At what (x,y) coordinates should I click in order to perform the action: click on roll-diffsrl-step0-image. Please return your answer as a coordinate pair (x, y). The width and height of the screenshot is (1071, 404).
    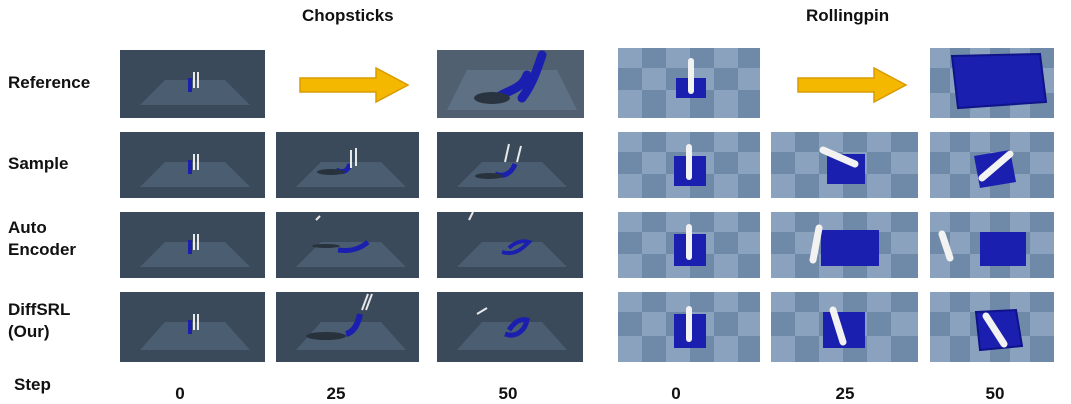
    Looking at the image, I should click on (689, 327).